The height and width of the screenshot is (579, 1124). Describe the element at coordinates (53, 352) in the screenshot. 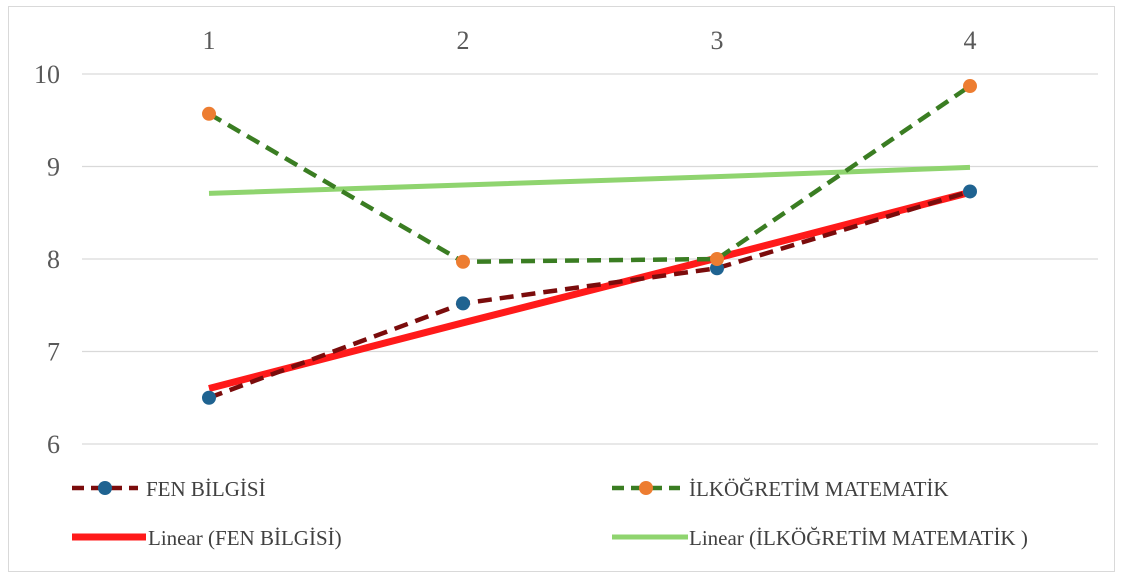

I see `y-tick-label: 7` at that location.